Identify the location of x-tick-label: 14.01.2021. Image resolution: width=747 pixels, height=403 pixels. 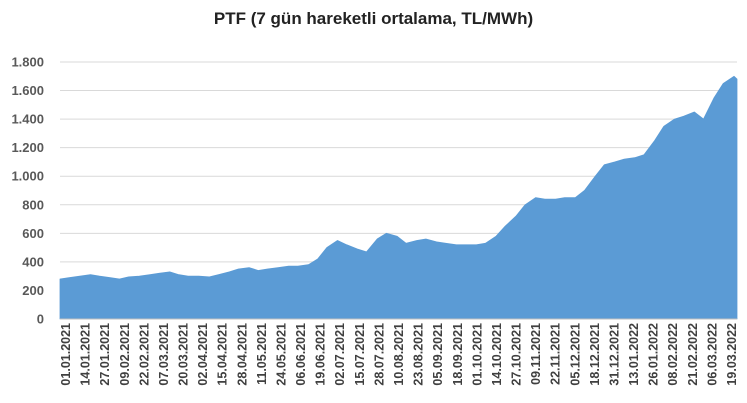
(86, 354).